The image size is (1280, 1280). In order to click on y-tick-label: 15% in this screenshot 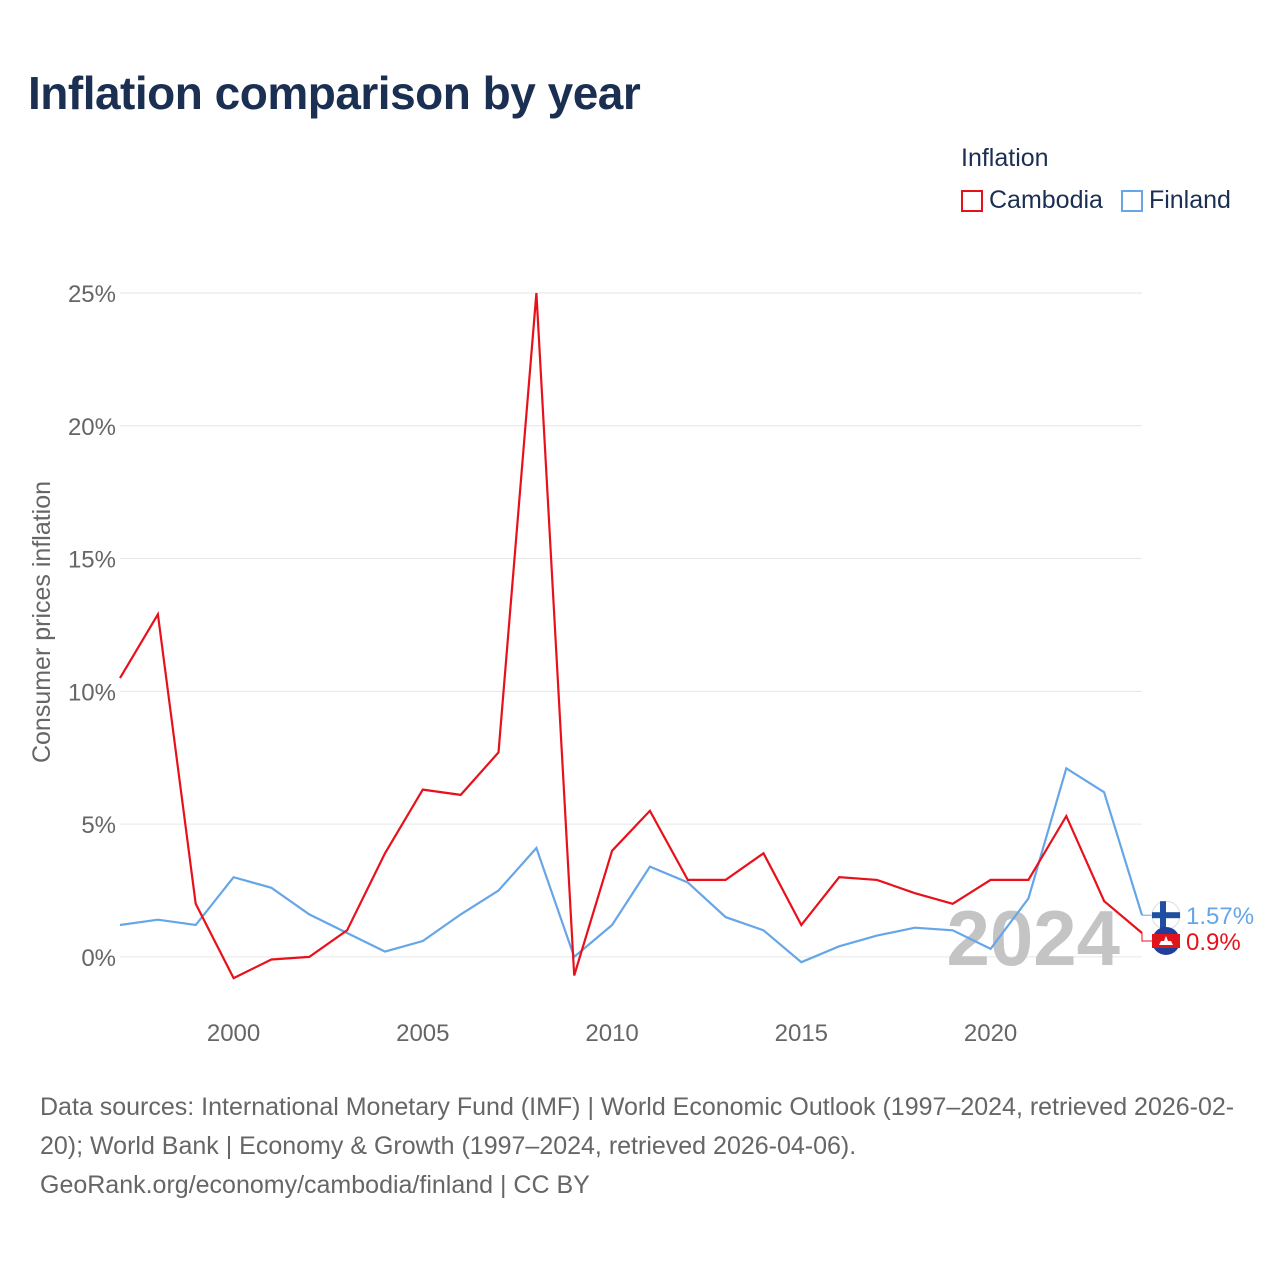, I will do `click(92, 560)`.